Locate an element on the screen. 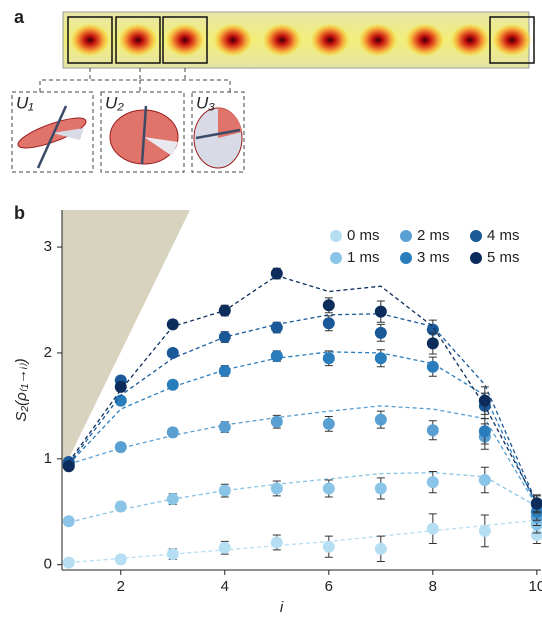 Image resolution: width=542 pixels, height=623 pixels. x-tick-label: 6 is located at coordinates (329, 586).